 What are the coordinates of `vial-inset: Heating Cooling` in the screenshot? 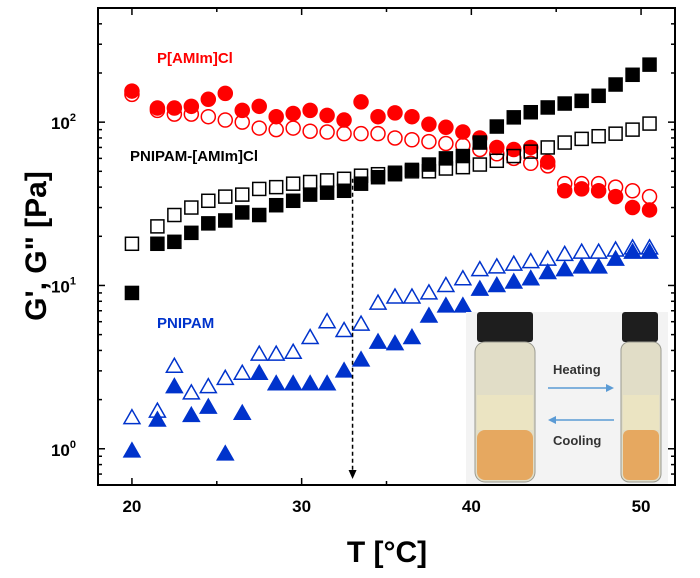 It's located at (567, 398).